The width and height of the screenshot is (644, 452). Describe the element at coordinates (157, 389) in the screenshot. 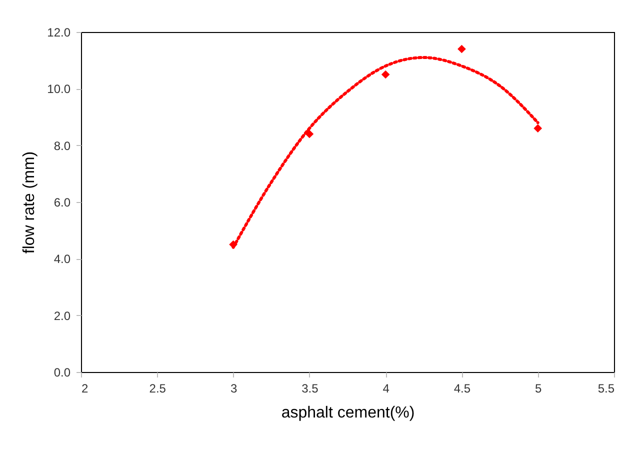

I see `x-tick-label: 2.5` at that location.